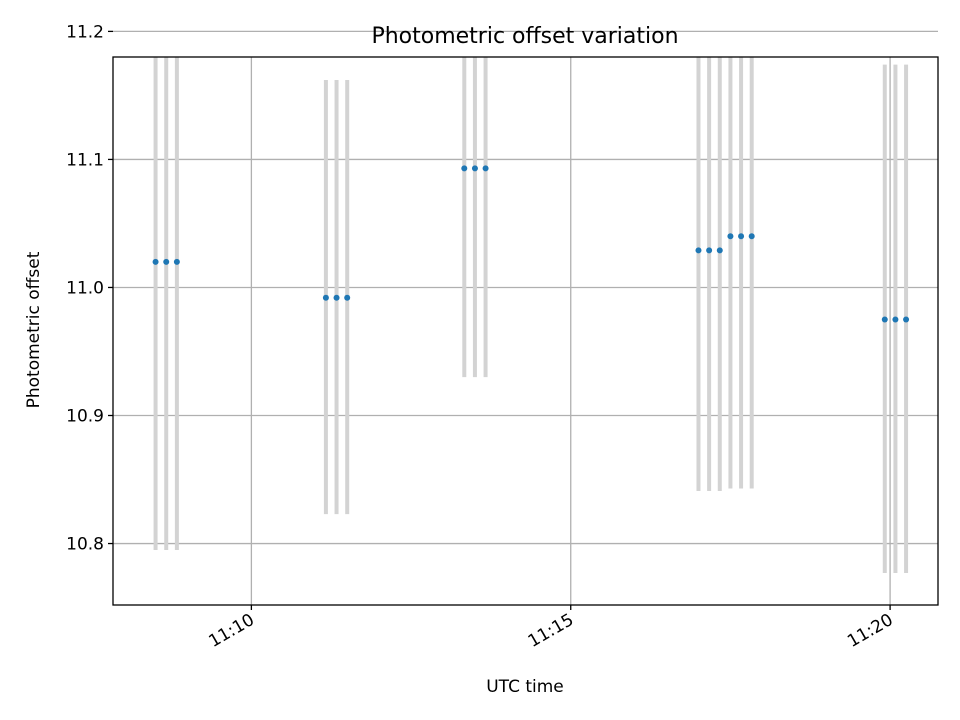 This screenshot has height=720, width=960. I want to click on y-tick-label: 10.8, so click(85, 545).